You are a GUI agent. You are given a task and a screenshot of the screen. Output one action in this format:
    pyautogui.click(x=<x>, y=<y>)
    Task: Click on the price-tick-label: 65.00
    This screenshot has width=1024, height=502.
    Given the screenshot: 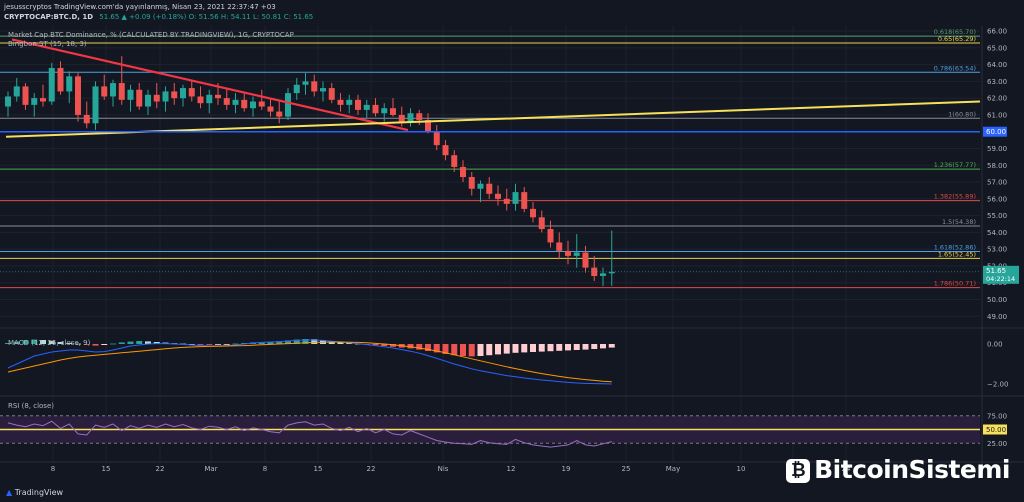 What is the action you would take?
    pyautogui.click(x=997, y=48)
    